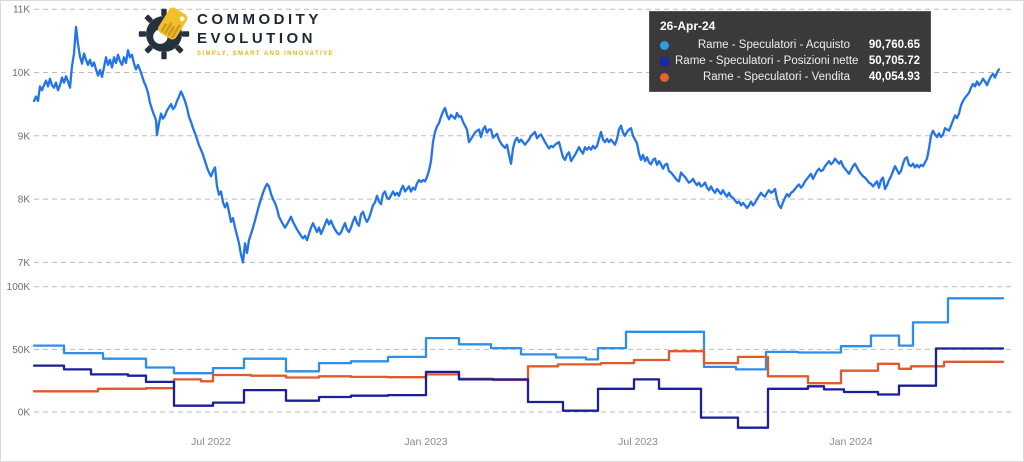  Describe the element at coordinates (21, 10) in the screenshot. I see `y-axis-tick-label: 11K` at that location.